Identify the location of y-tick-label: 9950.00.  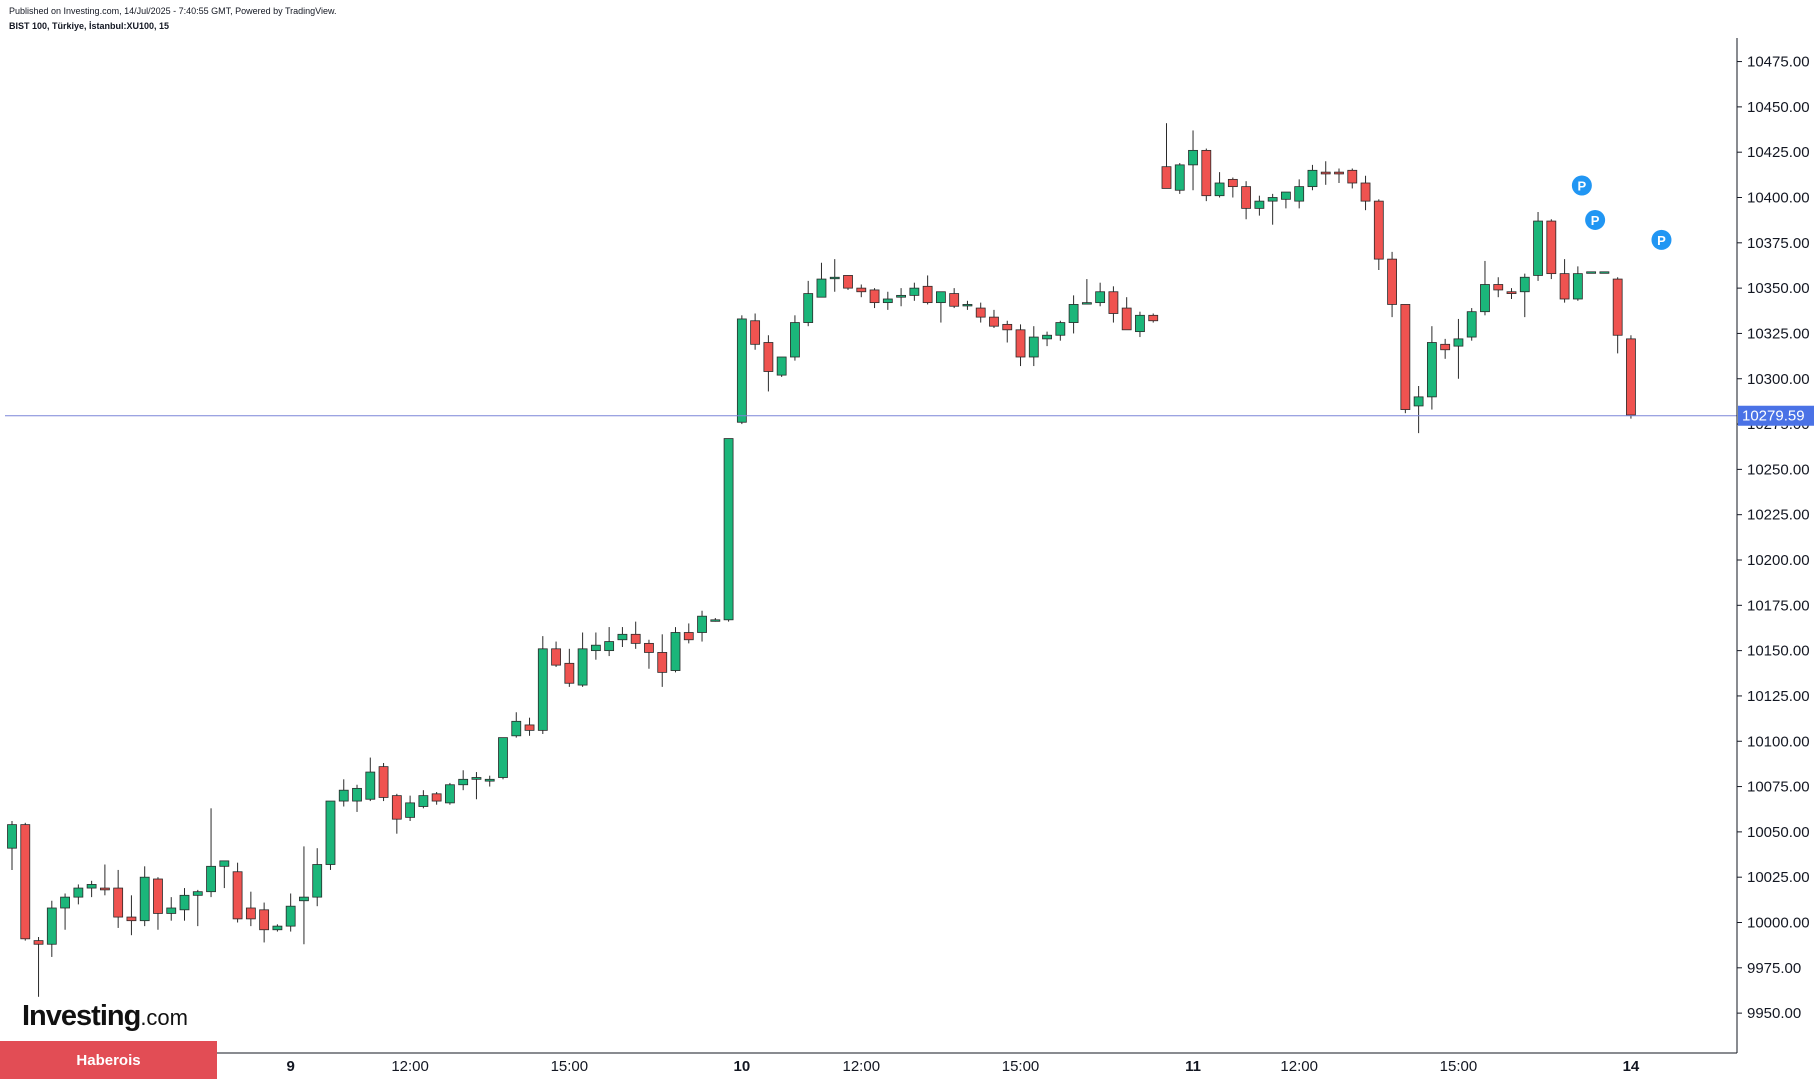
(1774, 1013).